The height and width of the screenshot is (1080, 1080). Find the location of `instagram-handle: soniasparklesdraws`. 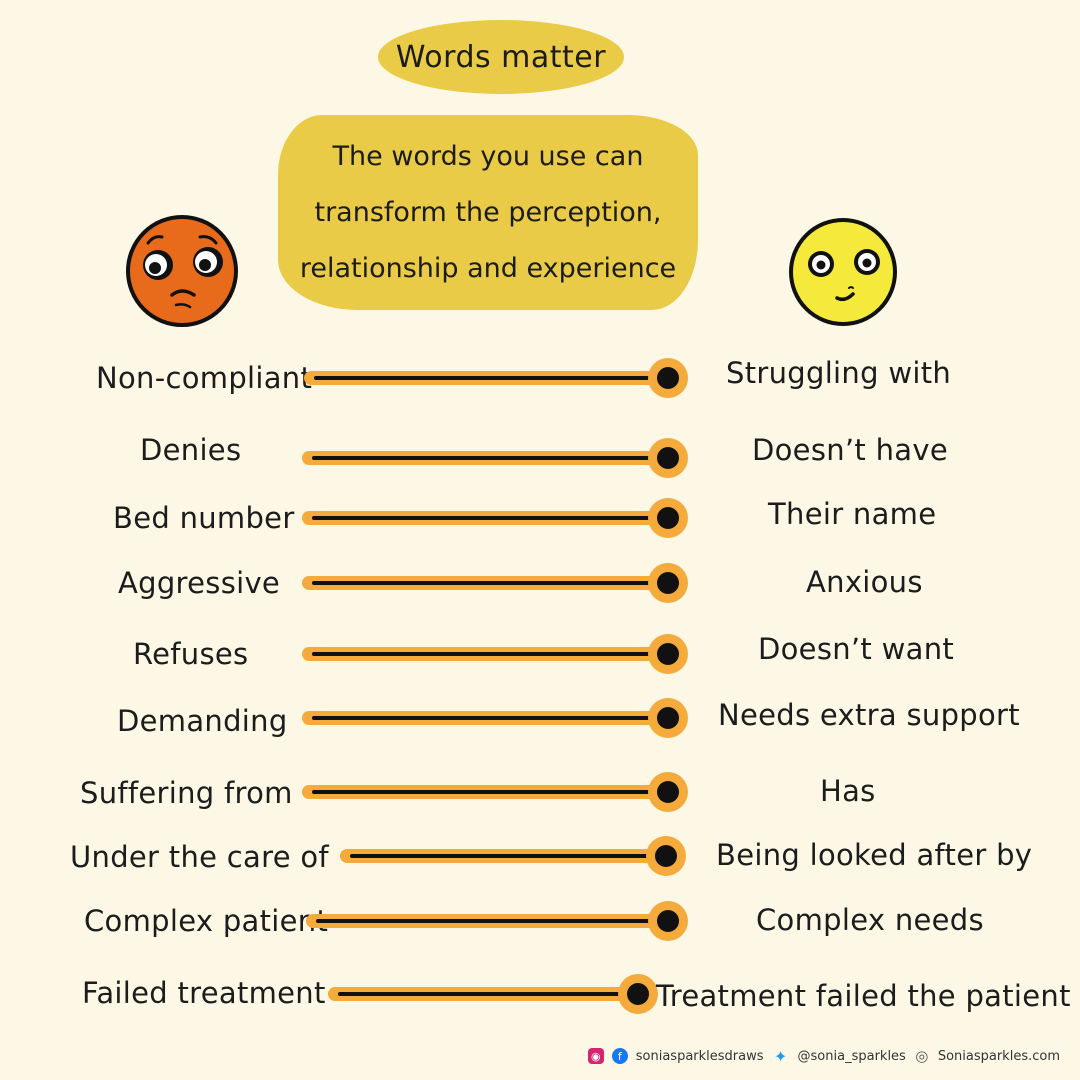

instagram-handle: soniasparklesdraws is located at coordinates (699, 1056).